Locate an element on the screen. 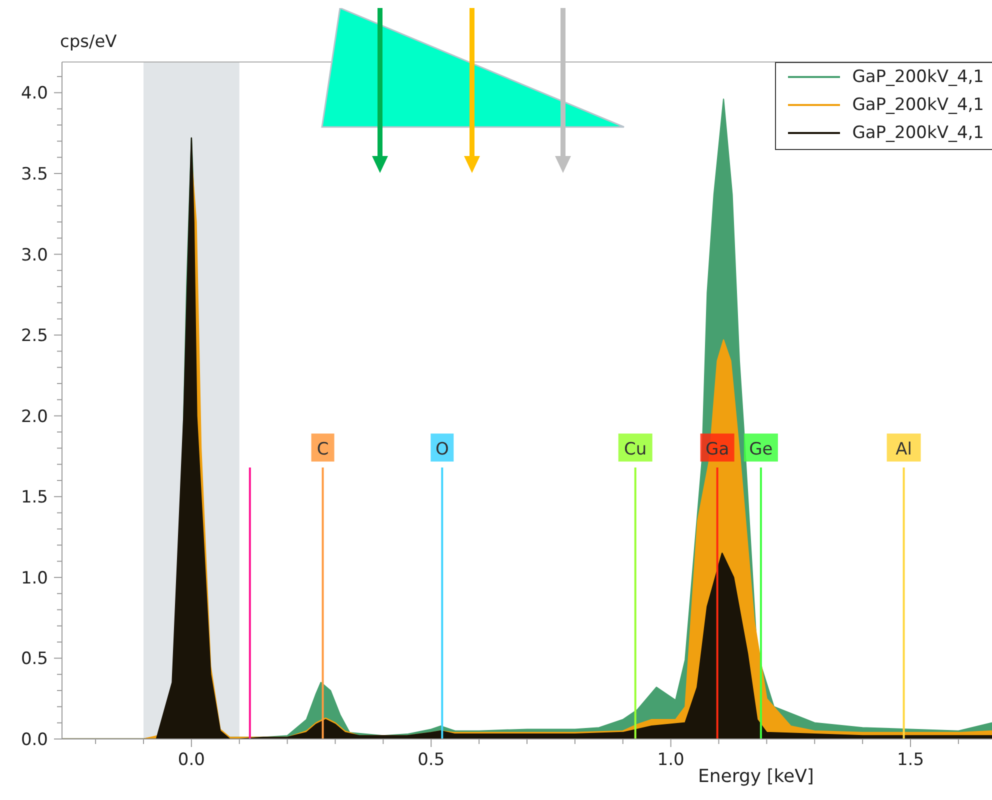  y-tick-label: 2.0 is located at coordinates (34, 416).